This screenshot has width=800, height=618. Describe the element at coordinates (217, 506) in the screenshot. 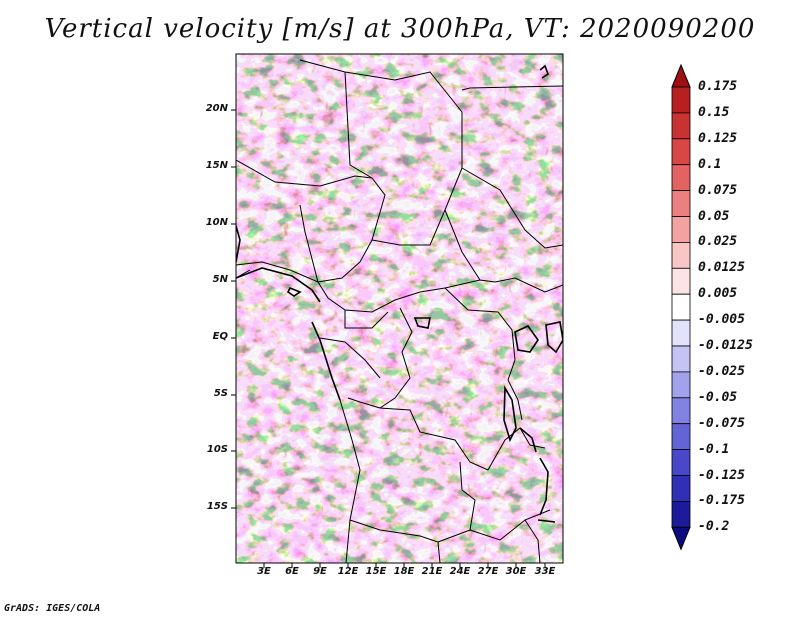

I see `lat-label: 15S` at that location.